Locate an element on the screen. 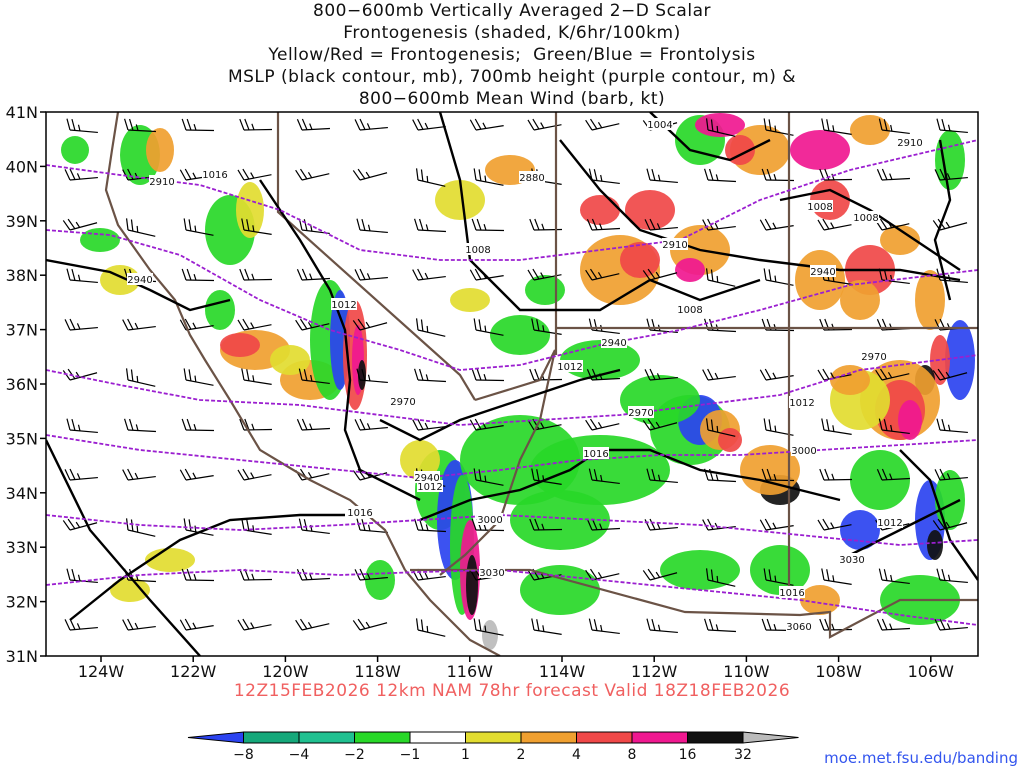 The width and height of the screenshot is (1024, 768). lat-label: 40N is located at coordinates (22, 166).